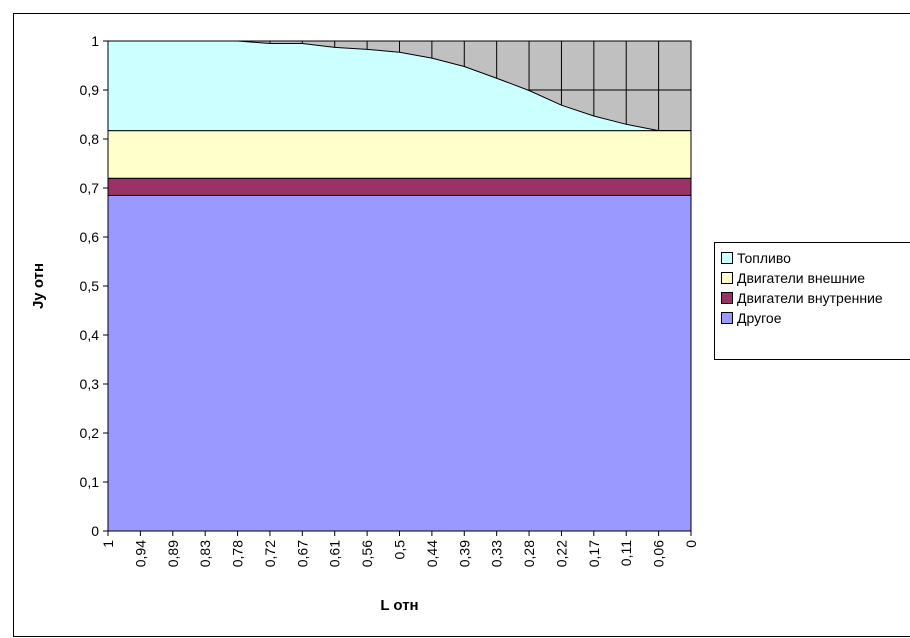 Image resolution: width=910 pixels, height=638 pixels. What do you see at coordinates (399, 605) in the screenshot?
I see `x-axis-title: L отн` at bounding box center [399, 605].